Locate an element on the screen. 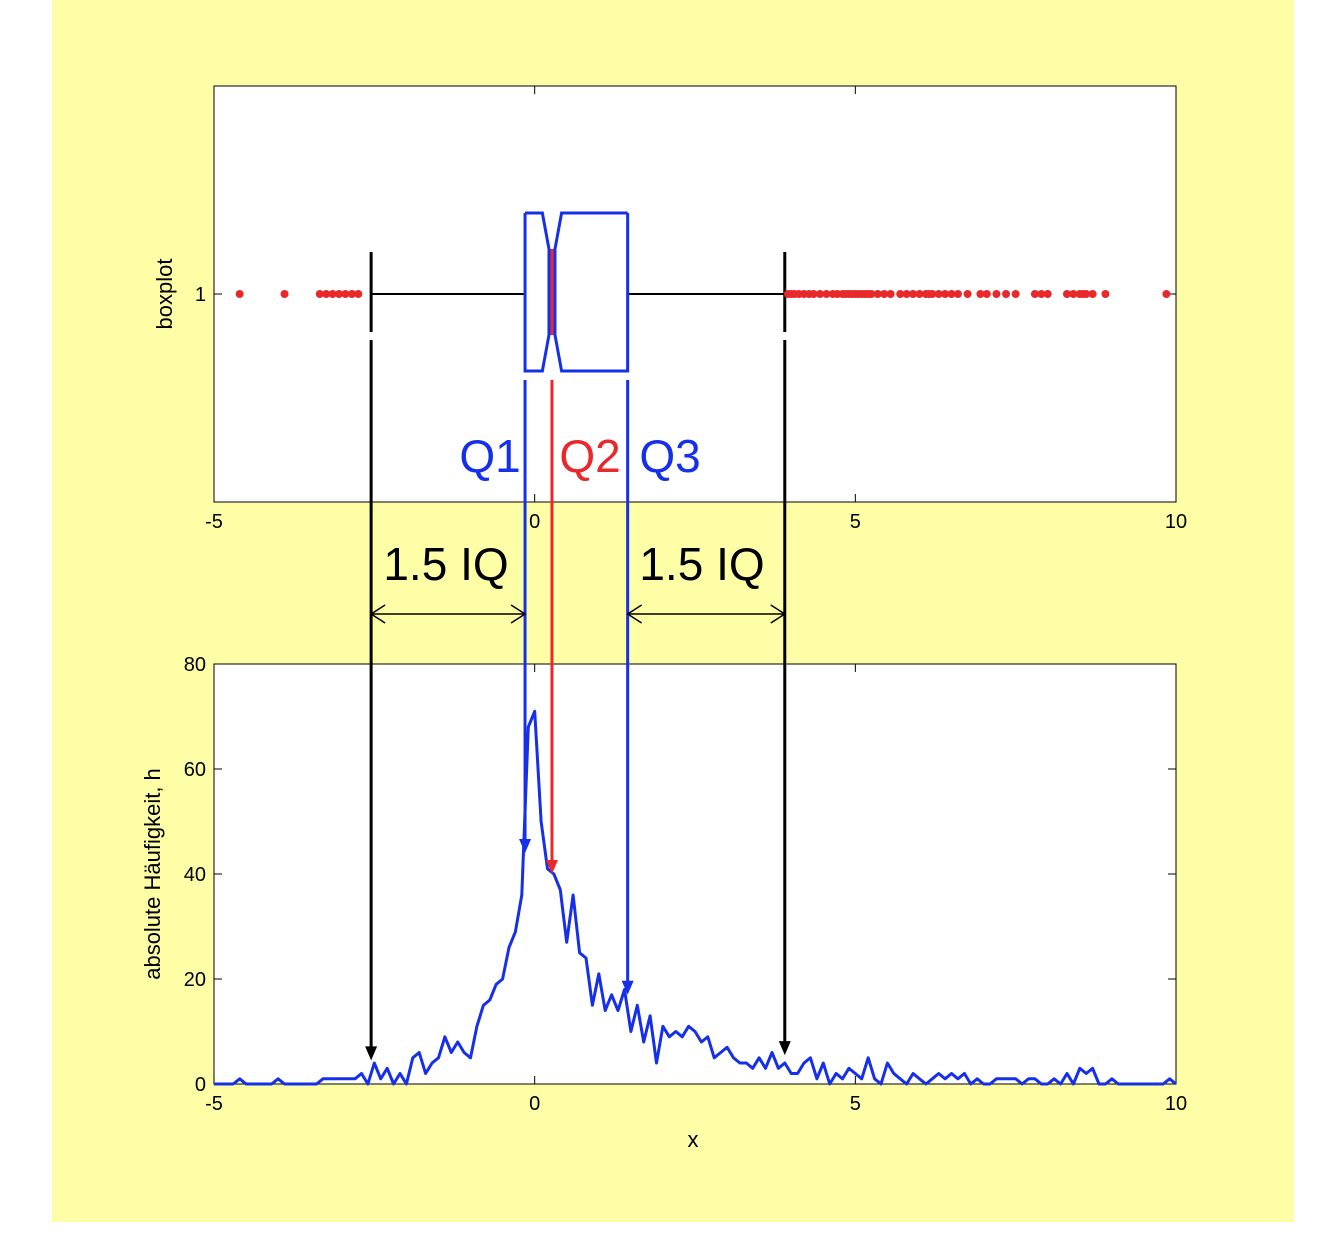 This screenshot has height=1239, width=1334. right-span-label: 1.5 IQ is located at coordinates (701, 564).